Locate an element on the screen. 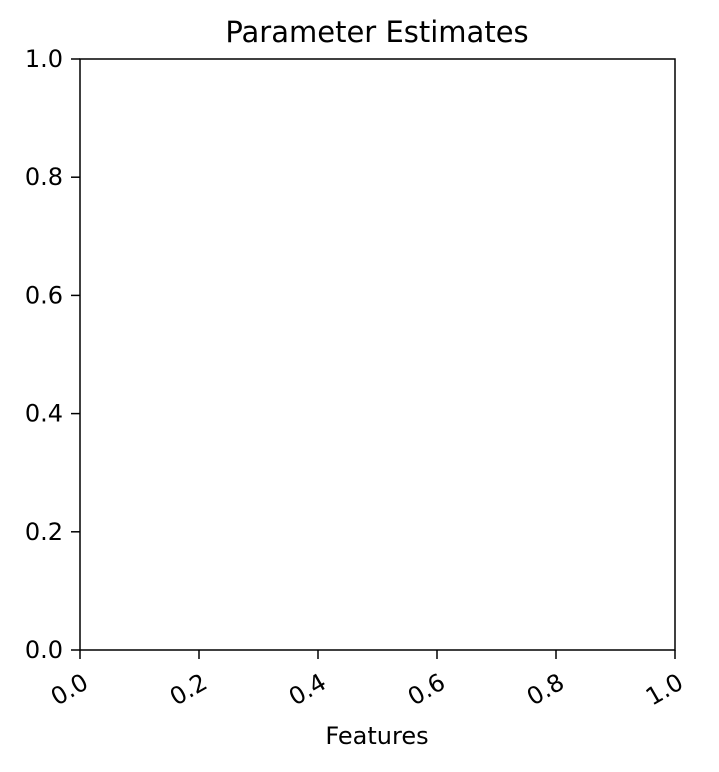  y-tick-label: 0.4 is located at coordinates (44, 414).